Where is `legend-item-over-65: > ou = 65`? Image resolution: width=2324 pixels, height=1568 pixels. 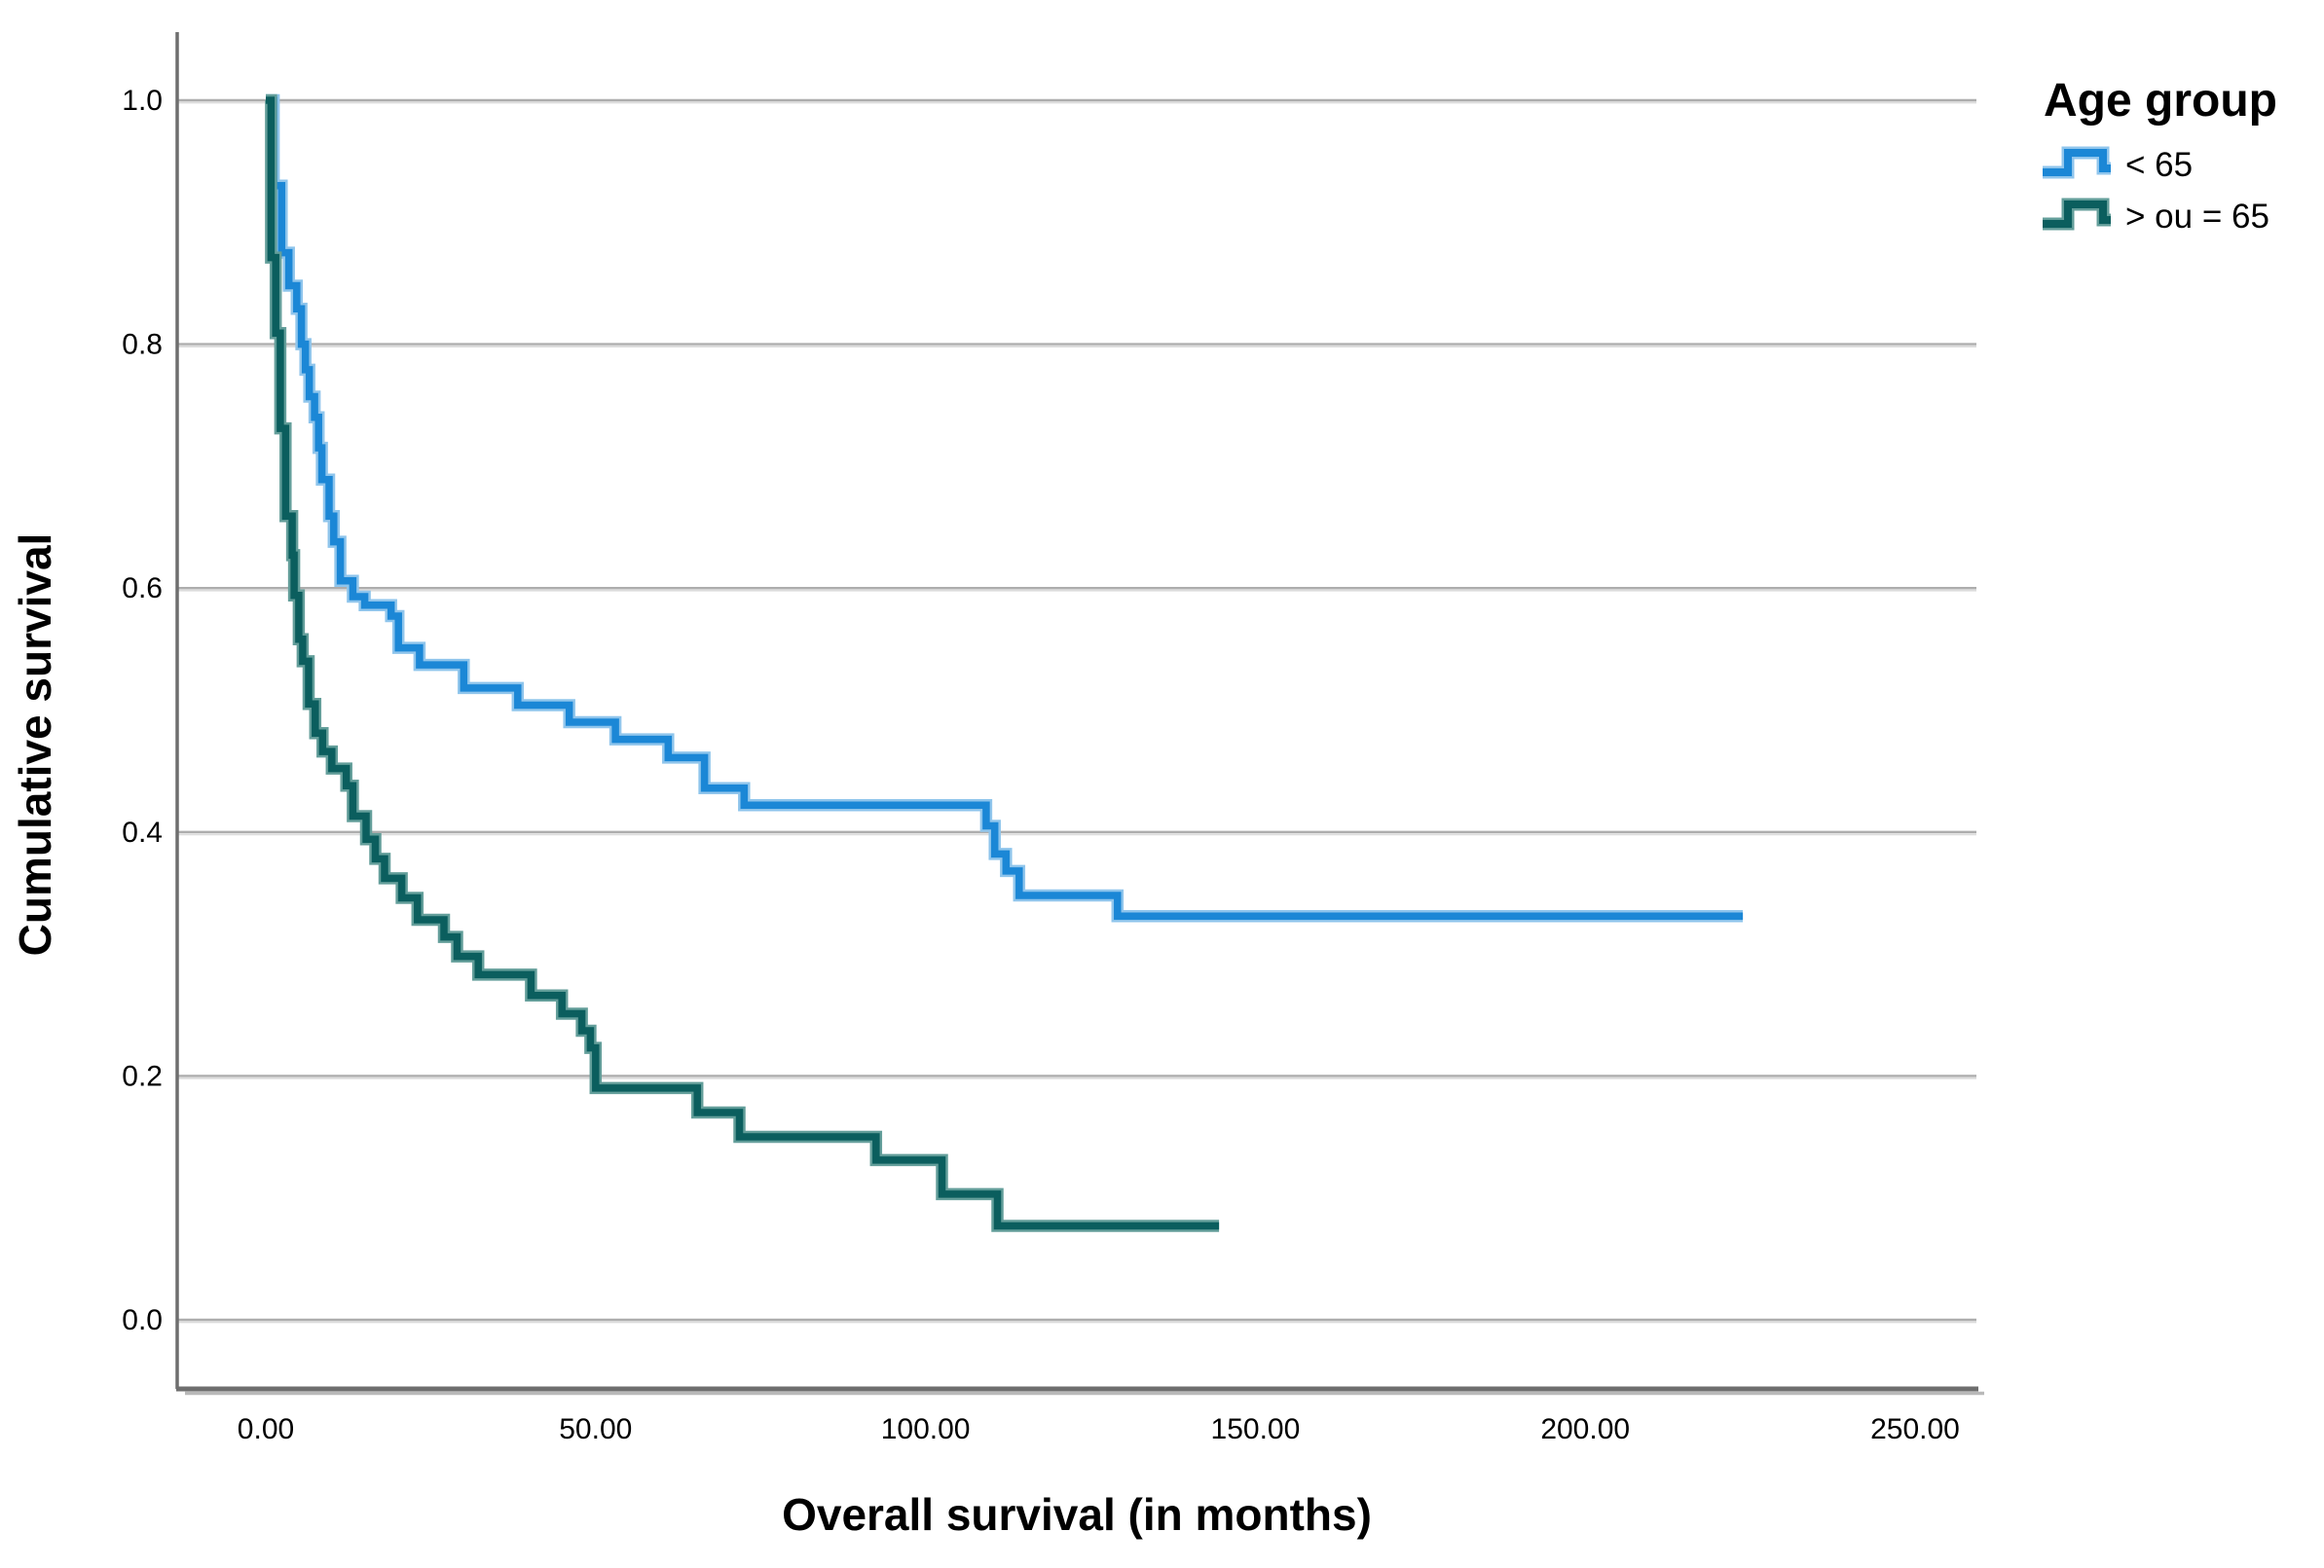 legend-item-over-65: > ou = 65 is located at coordinates (2156, 217).